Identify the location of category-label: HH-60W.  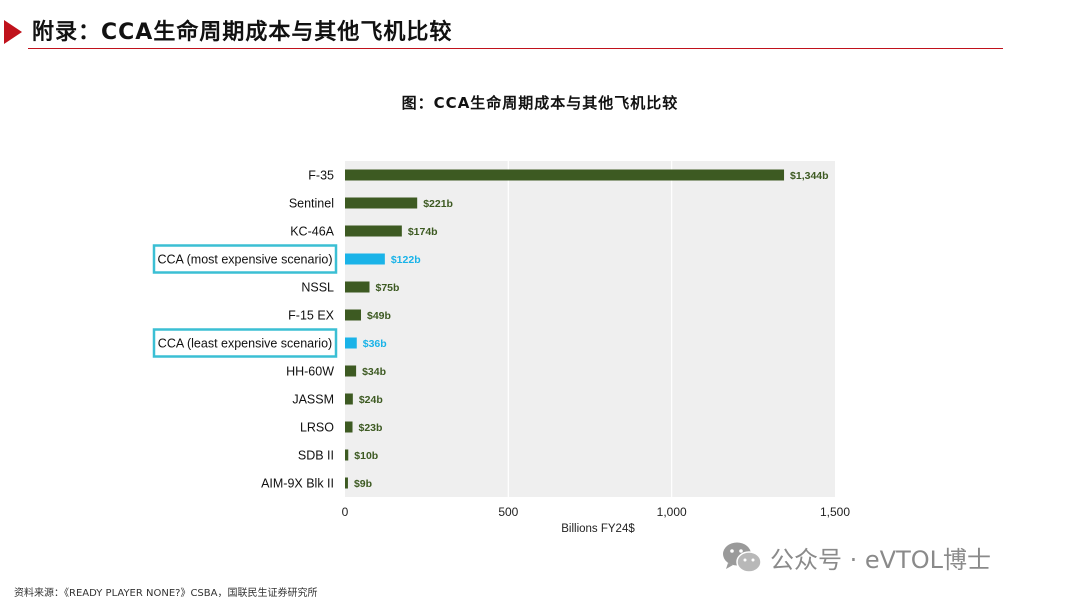
(310, 372).